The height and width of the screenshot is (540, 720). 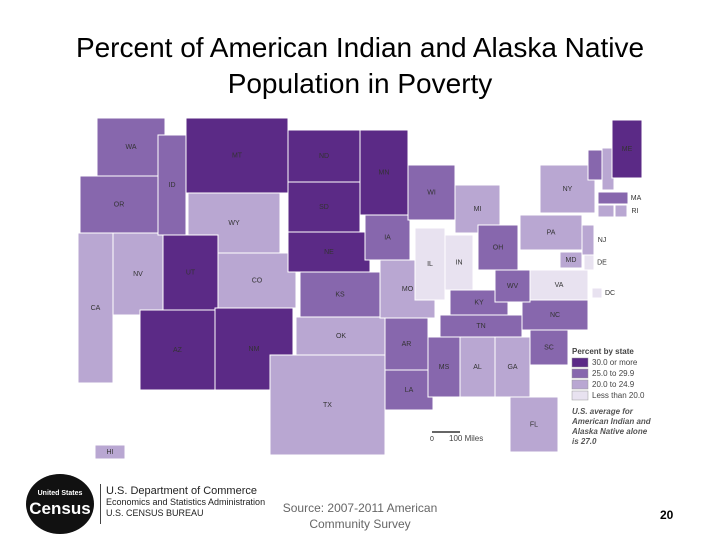 I want to click on state-label: CO, so click(x=257, y=280).